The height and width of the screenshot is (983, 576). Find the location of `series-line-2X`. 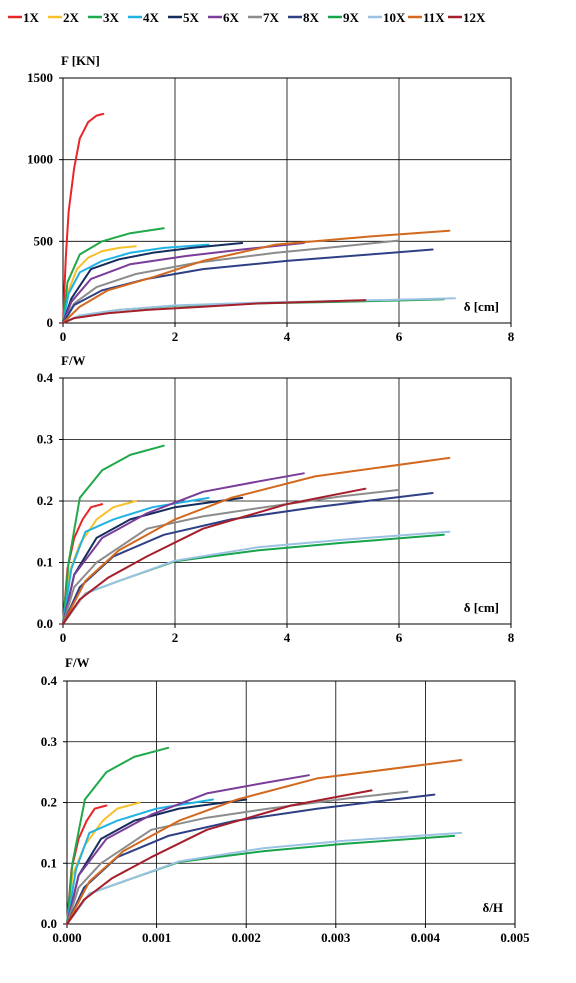

series-line-2X is located at coordinates (99, 284).